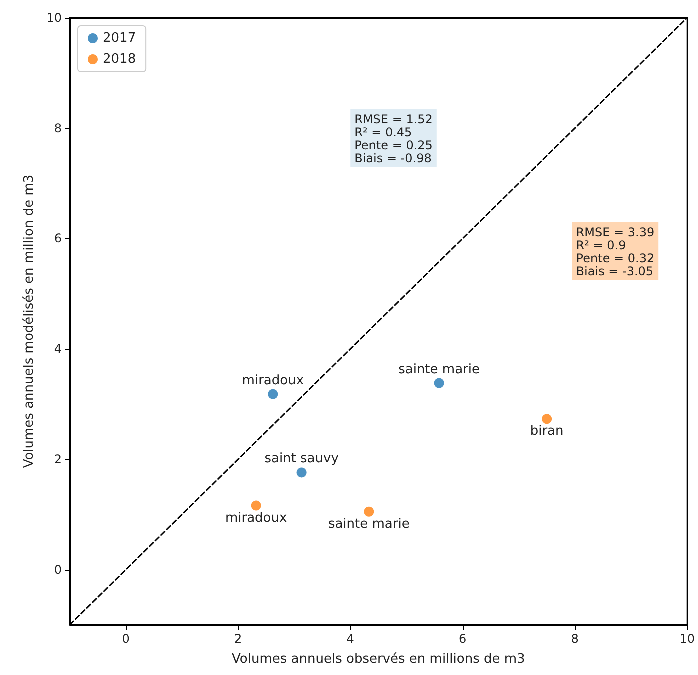 This screenshot has width=698, height=675. Describe the element at coordinates (393, 139) in the screenshot. I see `annotation: RMSE = 1.52 R² = 0.45 Pente = 0.25 Biais = -0.98` at that location.